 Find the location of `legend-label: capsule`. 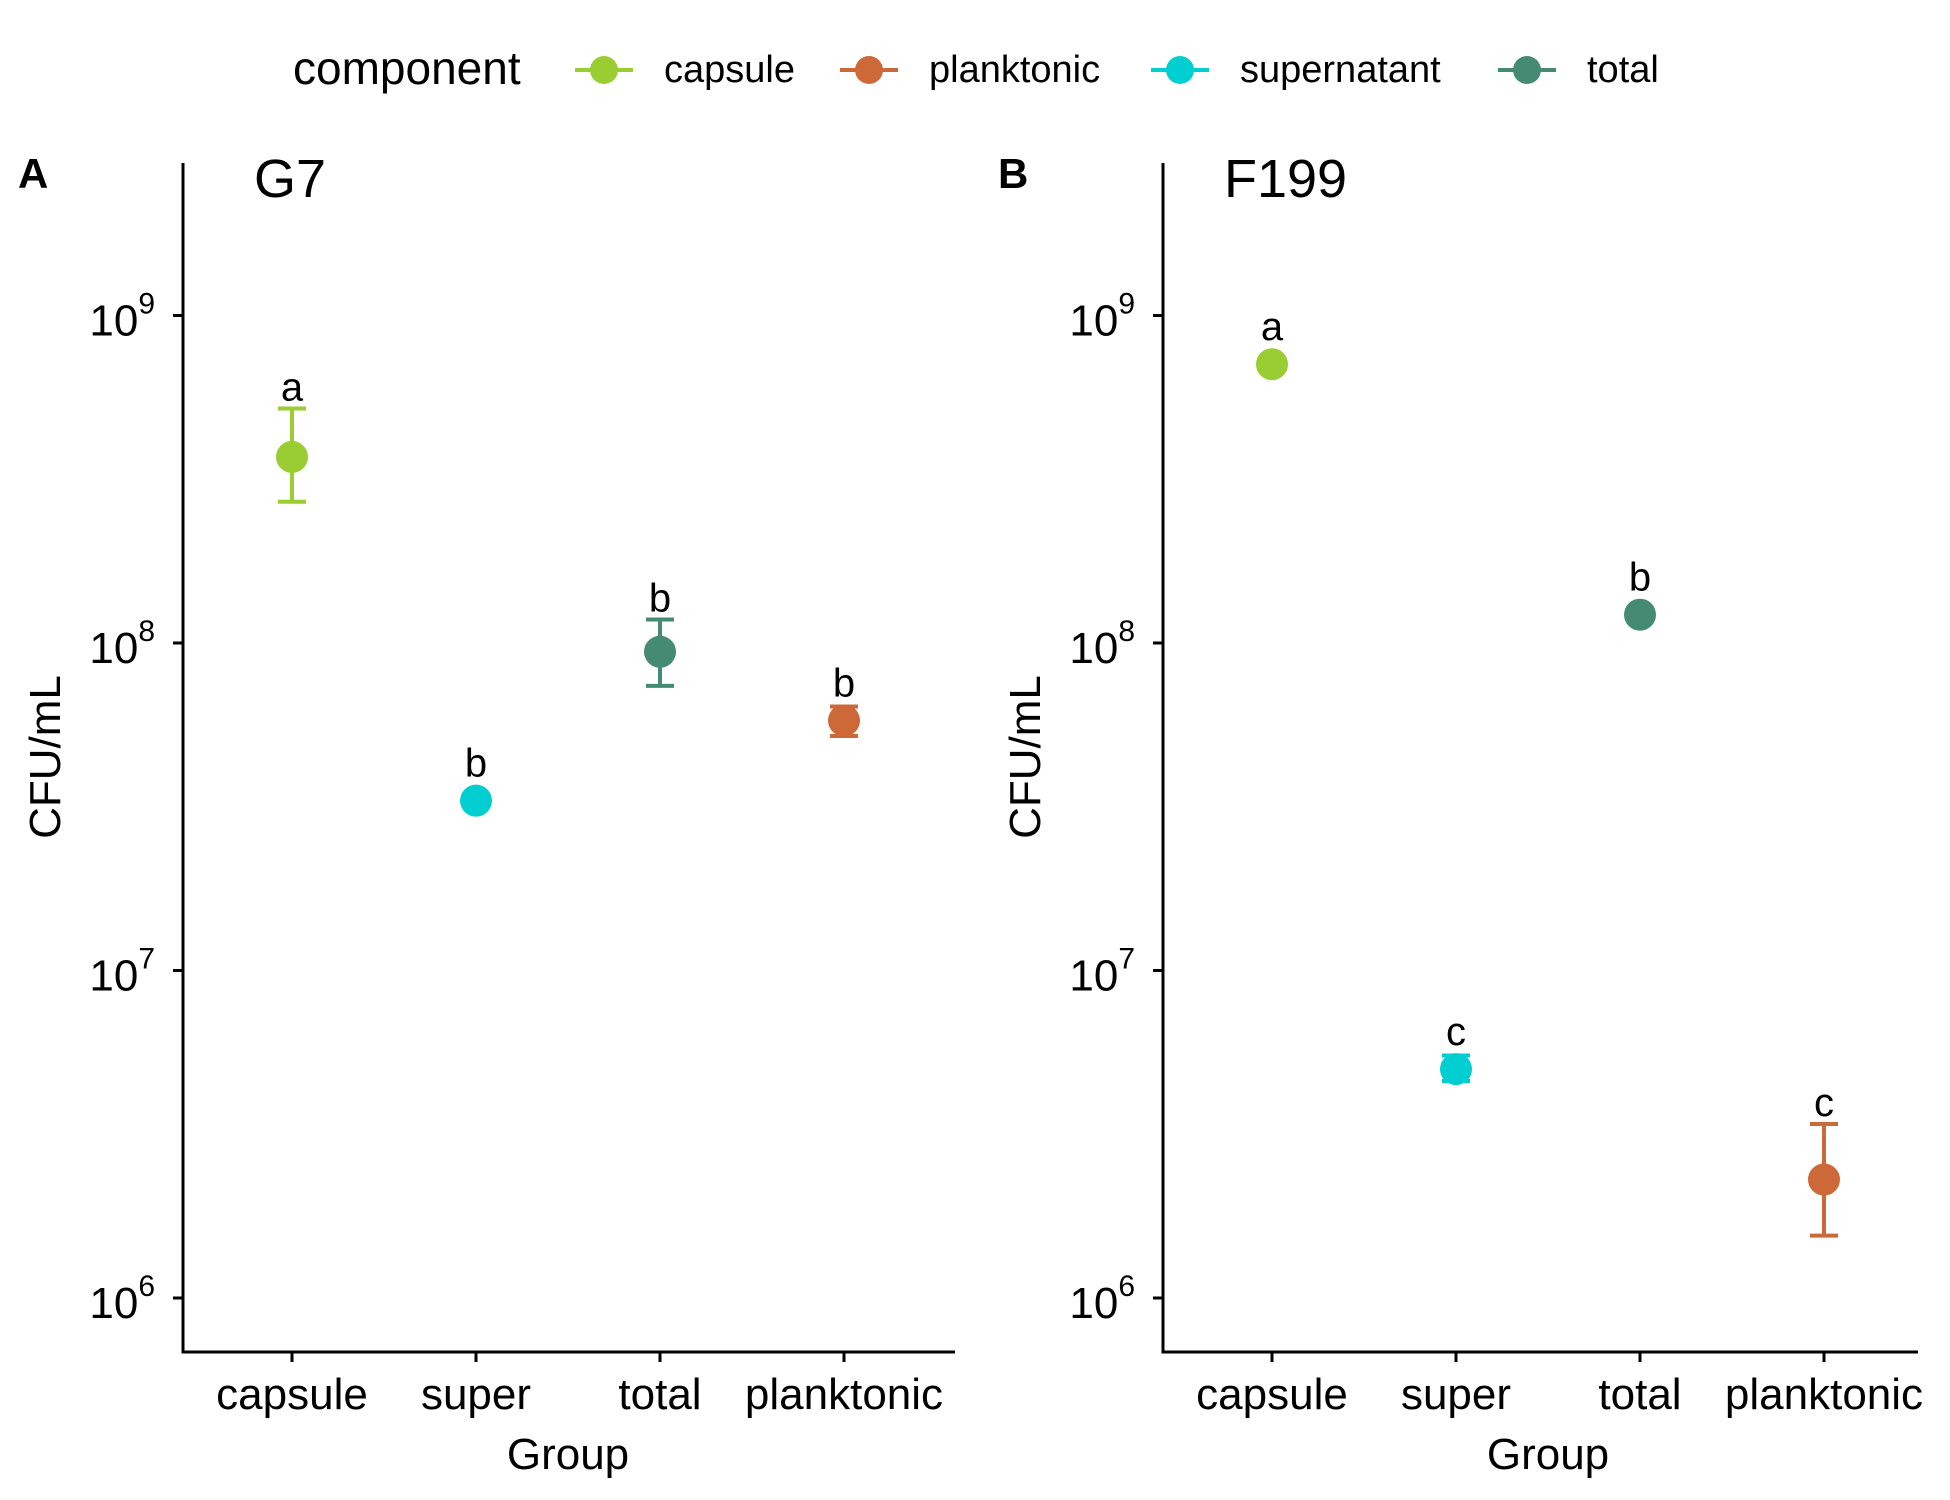

legend-label: capsule is located at coordinates (729, 70).